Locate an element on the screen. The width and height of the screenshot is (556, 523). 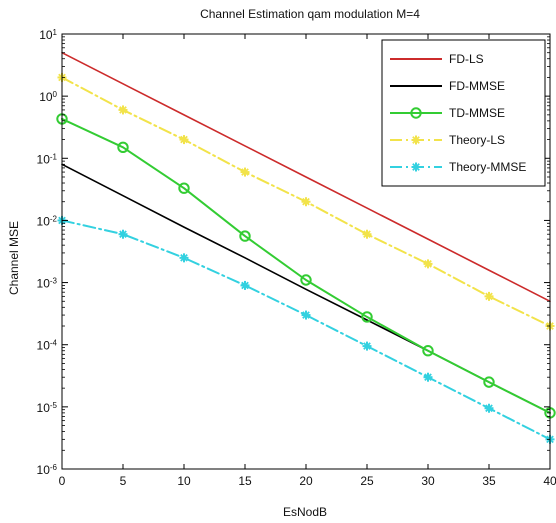
x-tick-label-2: 10 is located at coordinates (184, 481).